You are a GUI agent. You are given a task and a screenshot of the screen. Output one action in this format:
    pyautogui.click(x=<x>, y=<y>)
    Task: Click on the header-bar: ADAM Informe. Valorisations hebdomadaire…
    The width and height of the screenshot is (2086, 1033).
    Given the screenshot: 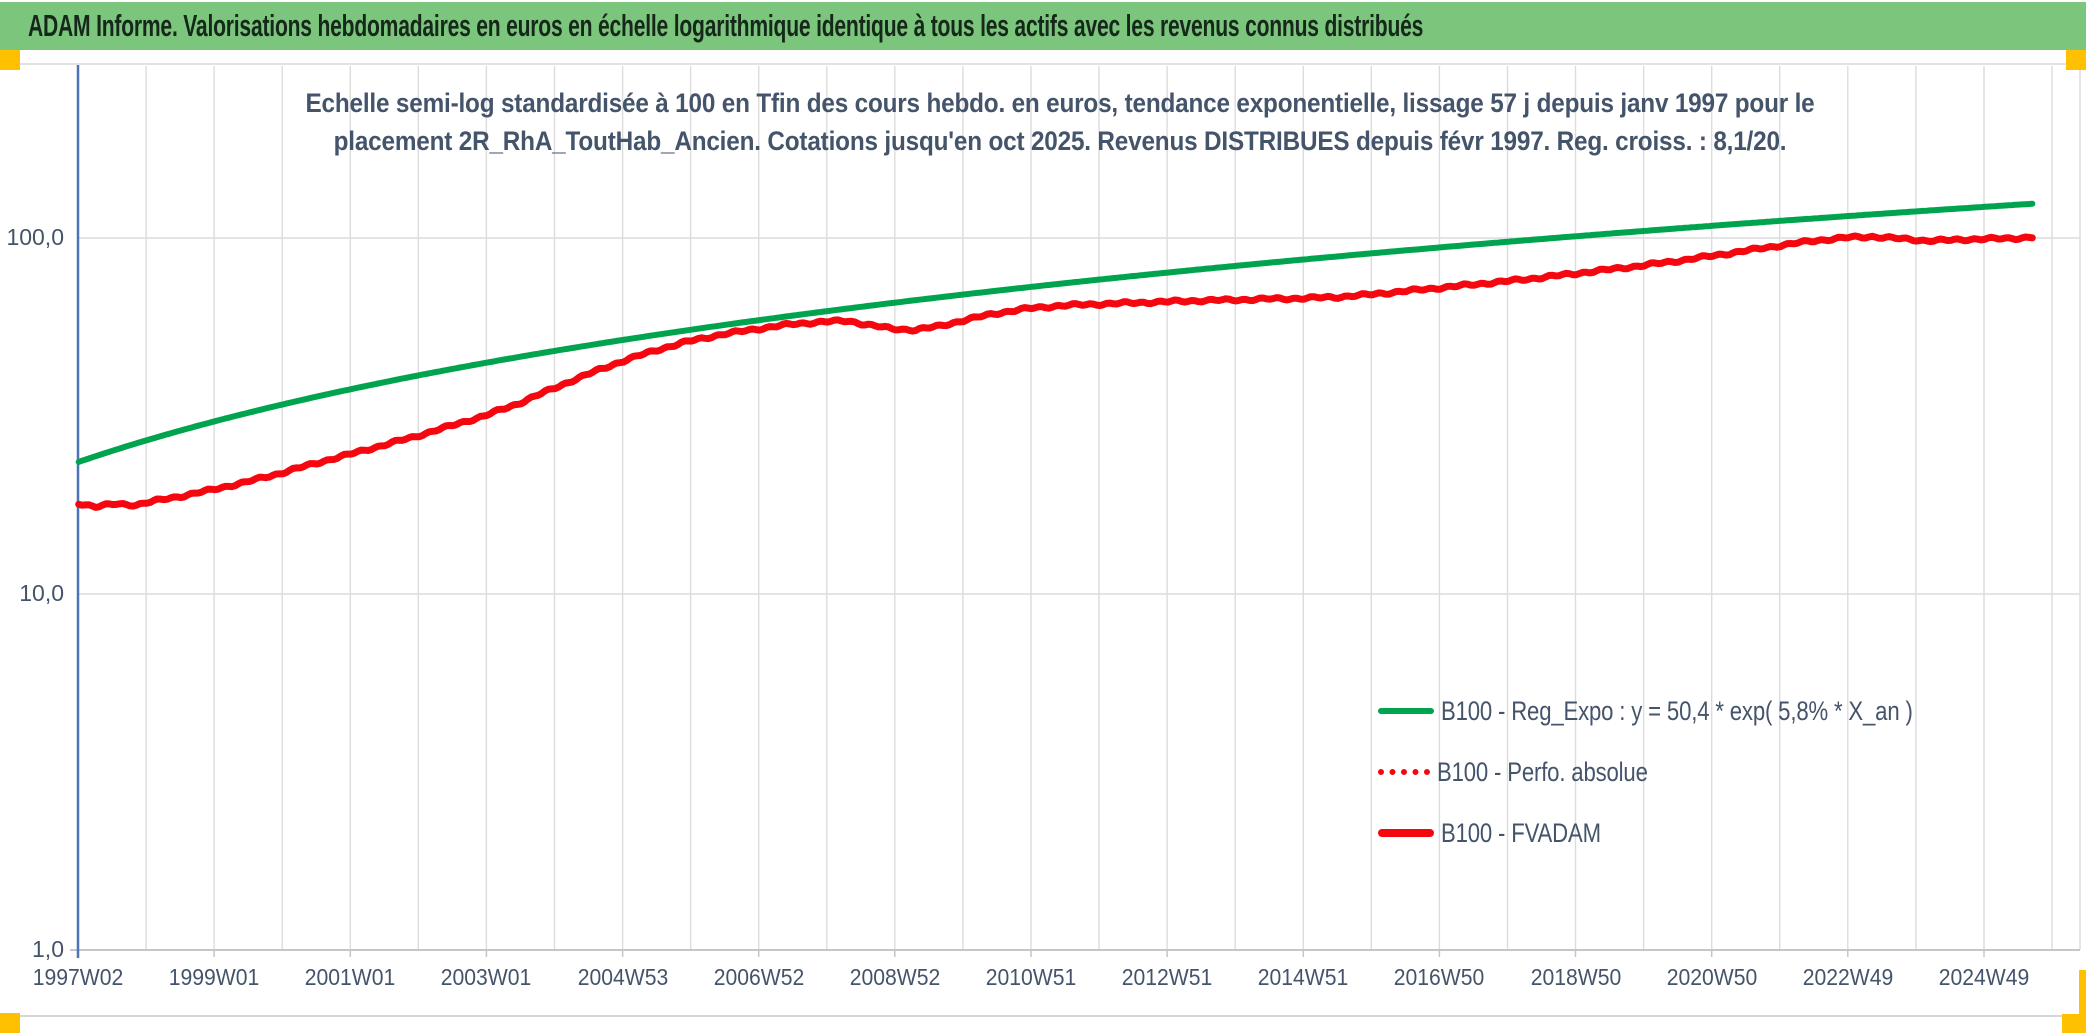 What is the action you would take?
    pyautogui.click(x=1043, y=26)
    